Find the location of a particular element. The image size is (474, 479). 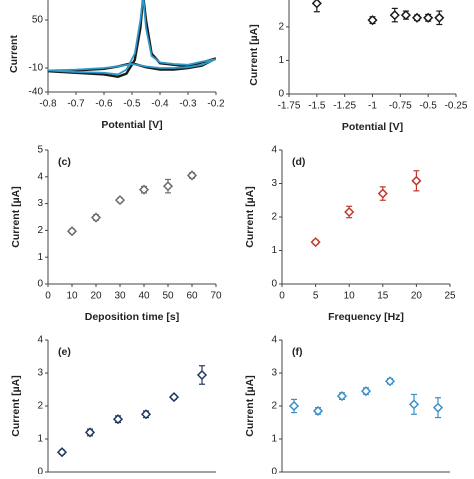

panel-label: (e) is located at coordinates (64, 352).